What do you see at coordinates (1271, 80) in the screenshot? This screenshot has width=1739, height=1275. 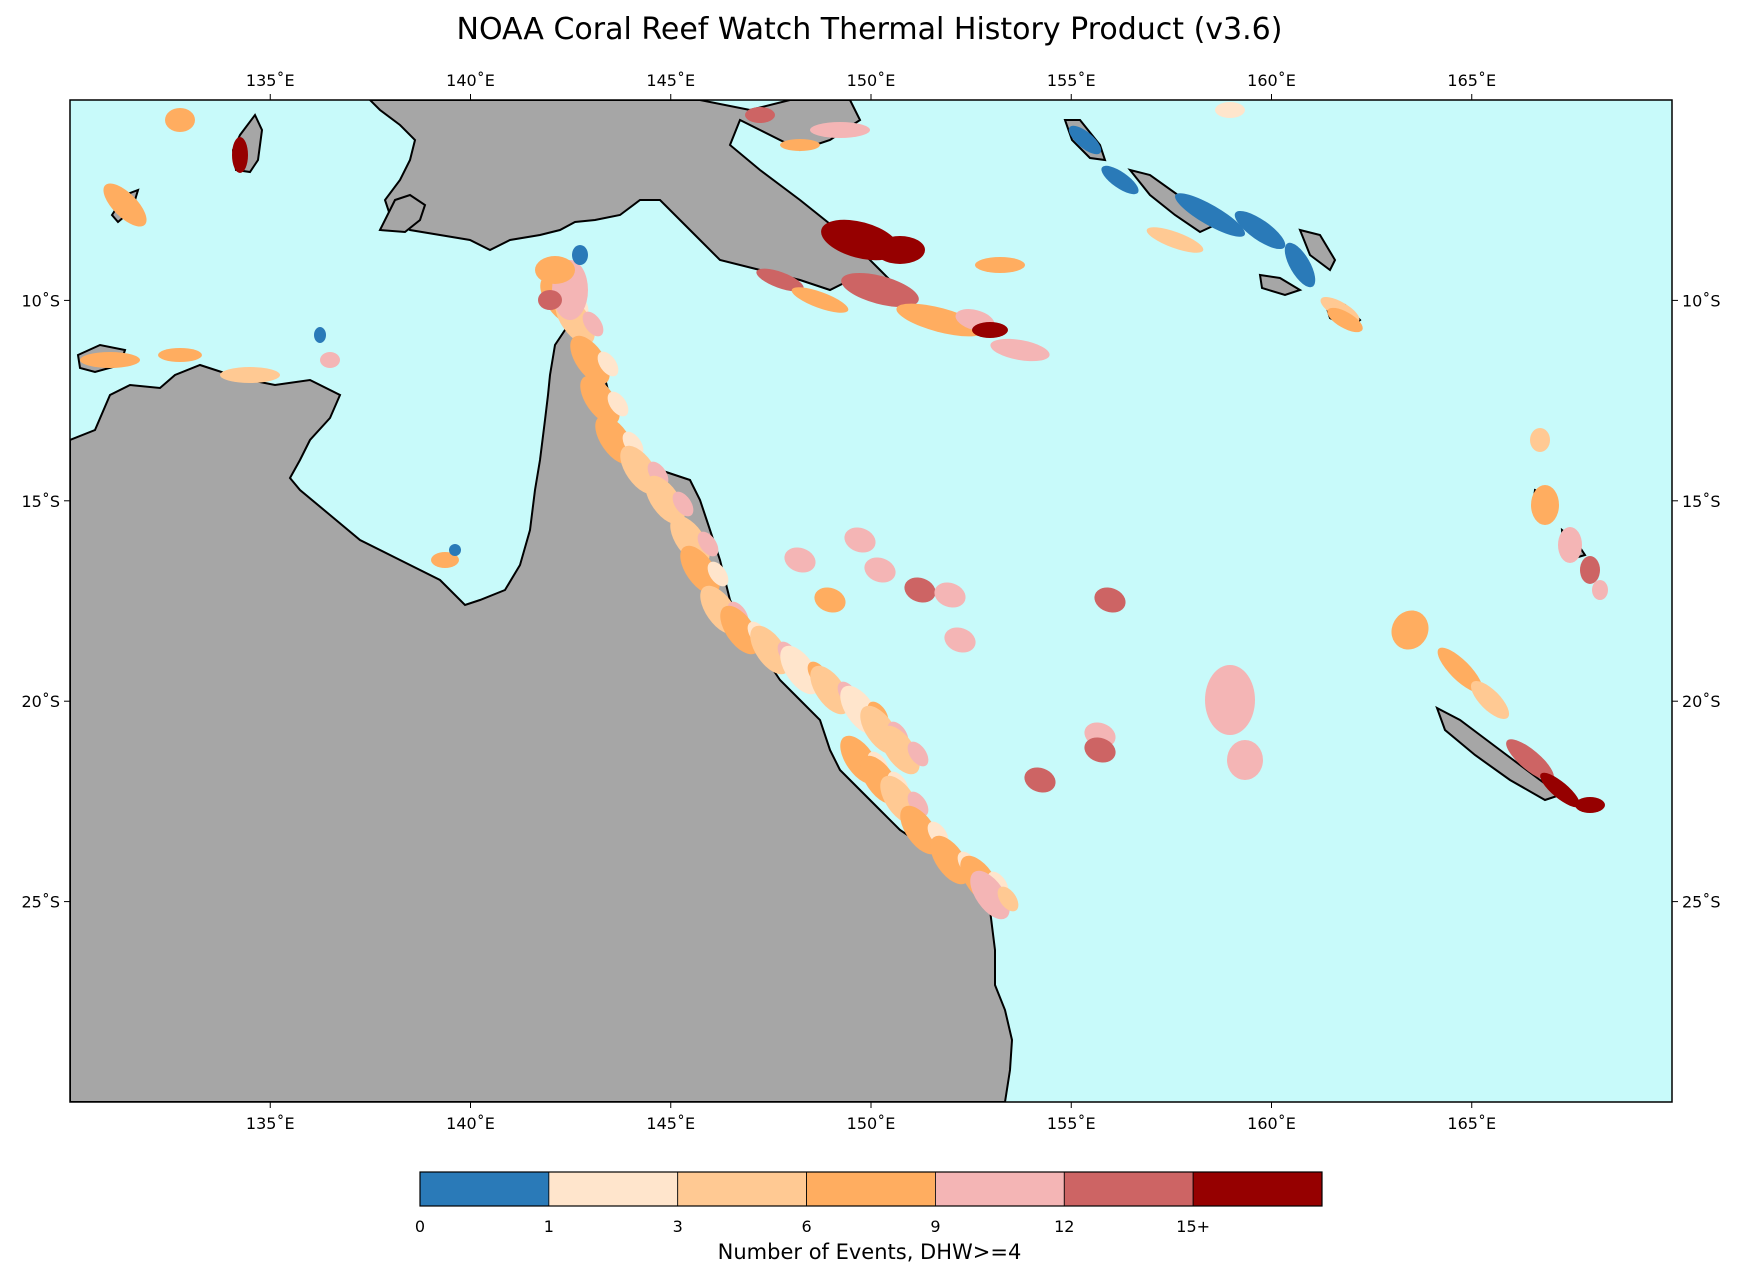 I see `lon-tick-label-top: 160˚E` at bounding box center [1271, 80].